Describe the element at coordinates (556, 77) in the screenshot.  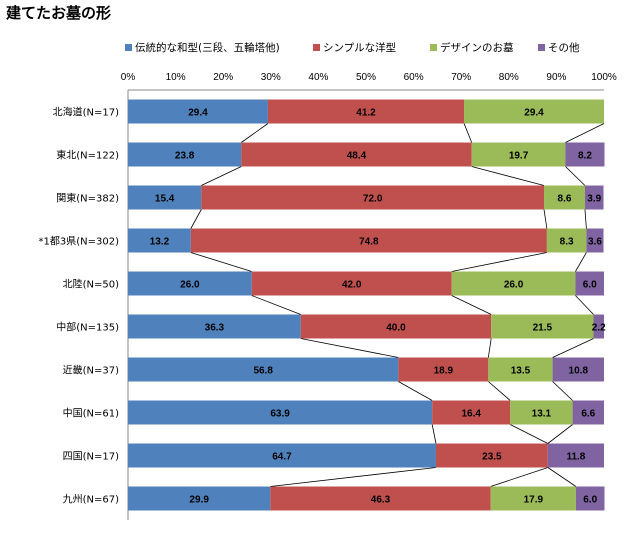
I see `x-tick-label: 90%` at that location.